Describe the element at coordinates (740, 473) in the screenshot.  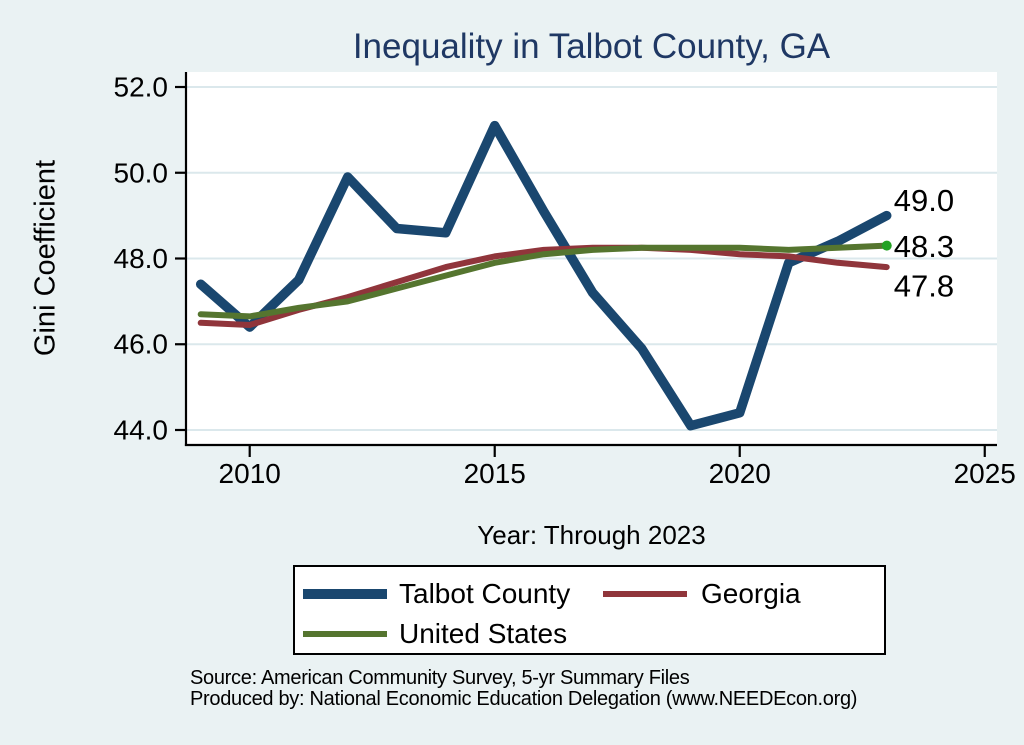
I see `x-tick-label: 2020` at that location.